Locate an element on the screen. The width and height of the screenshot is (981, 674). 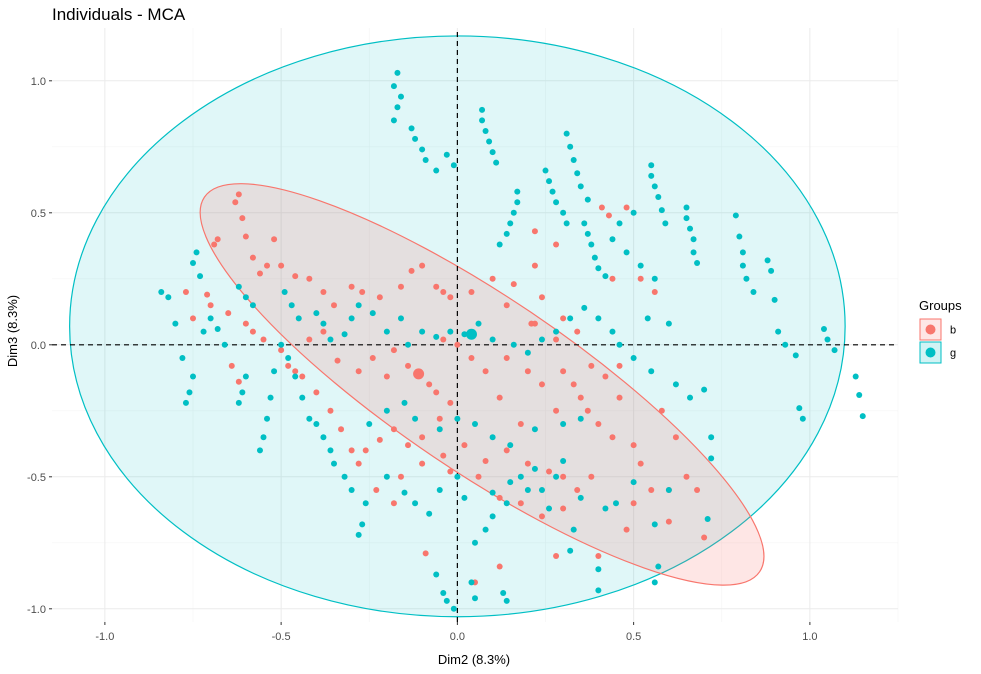
x-axis-title: Dim2 (8.3%) is located at coordinates (474, 659).